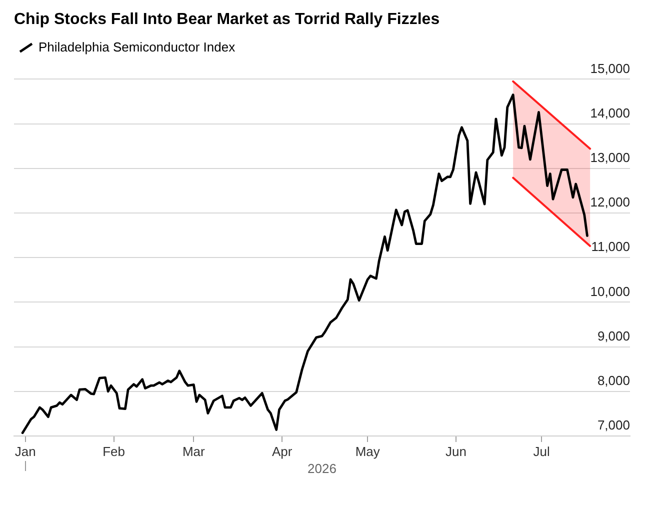 The image size is (645, 525). I want to click on chart-title: Chip Stocks Fall Into Bear Market as Torrid Rally Fizzles, so click(227, 19).